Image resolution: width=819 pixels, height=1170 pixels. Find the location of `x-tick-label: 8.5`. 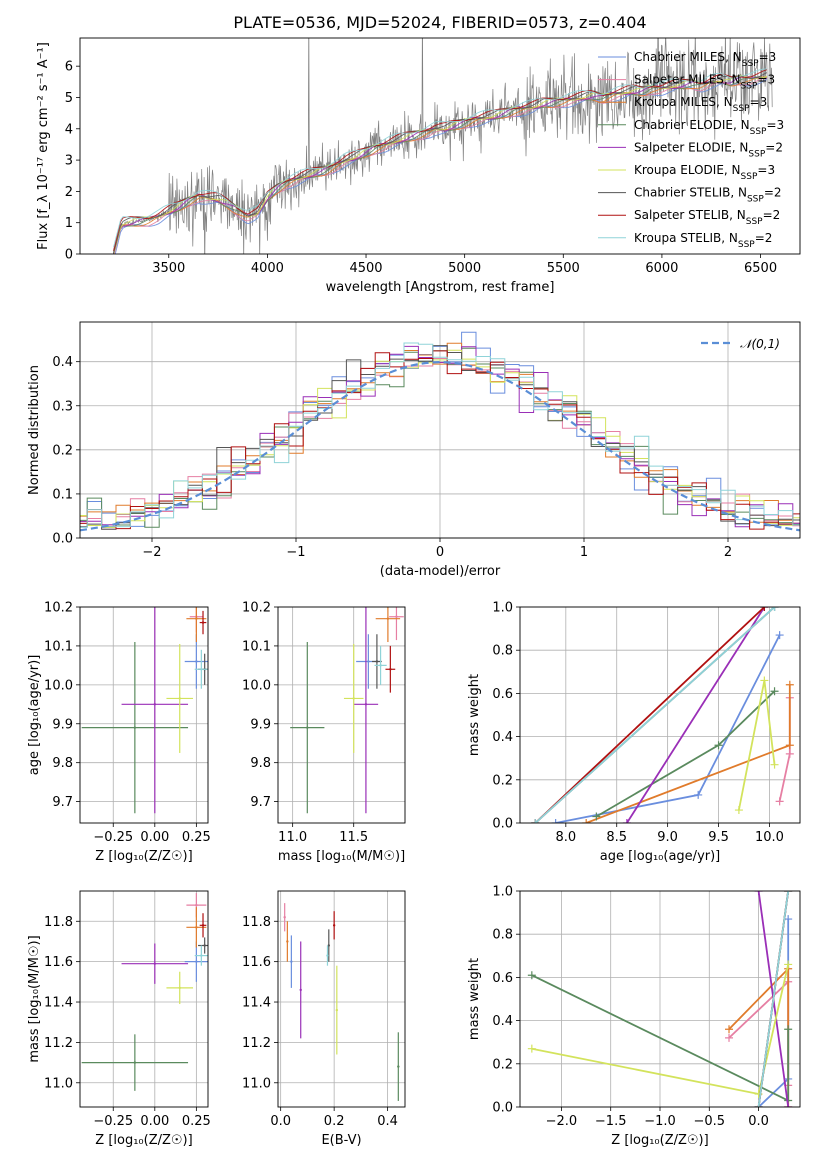

x-tick-label: 8.5 is located at coordinates (616, 837).